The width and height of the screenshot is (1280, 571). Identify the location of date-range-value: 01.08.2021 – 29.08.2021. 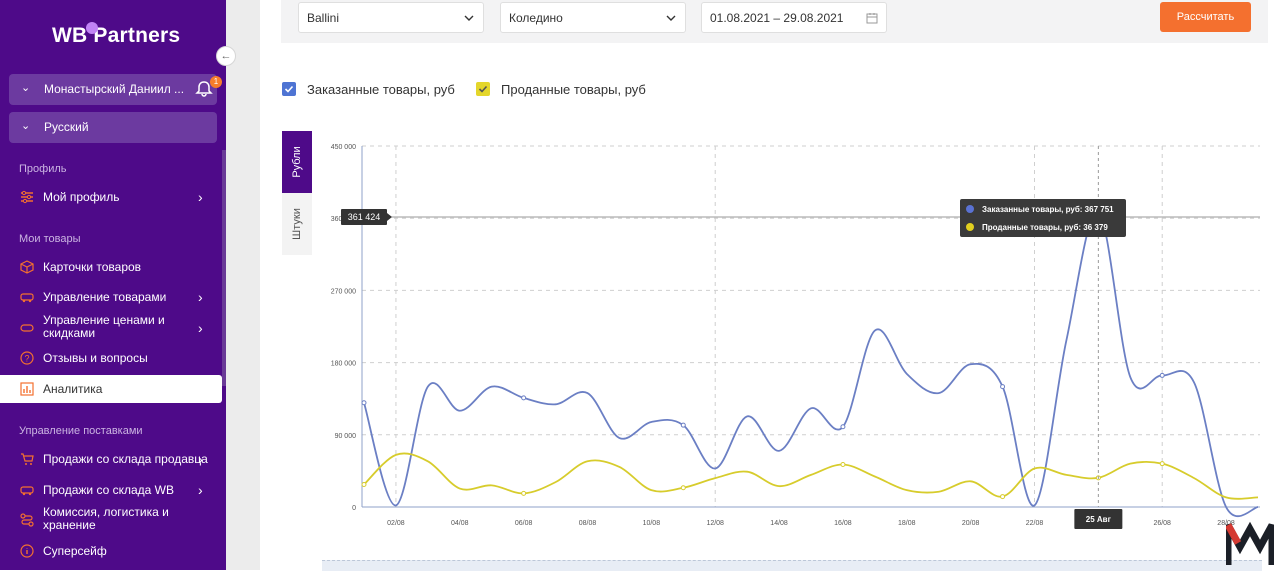
(777, 18).